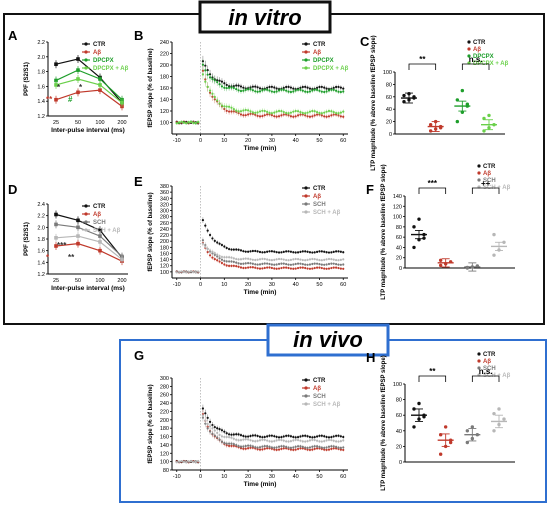 This screenshot has height=507, width=550. I want to click on panel-c-bracket, so click(475, 66).